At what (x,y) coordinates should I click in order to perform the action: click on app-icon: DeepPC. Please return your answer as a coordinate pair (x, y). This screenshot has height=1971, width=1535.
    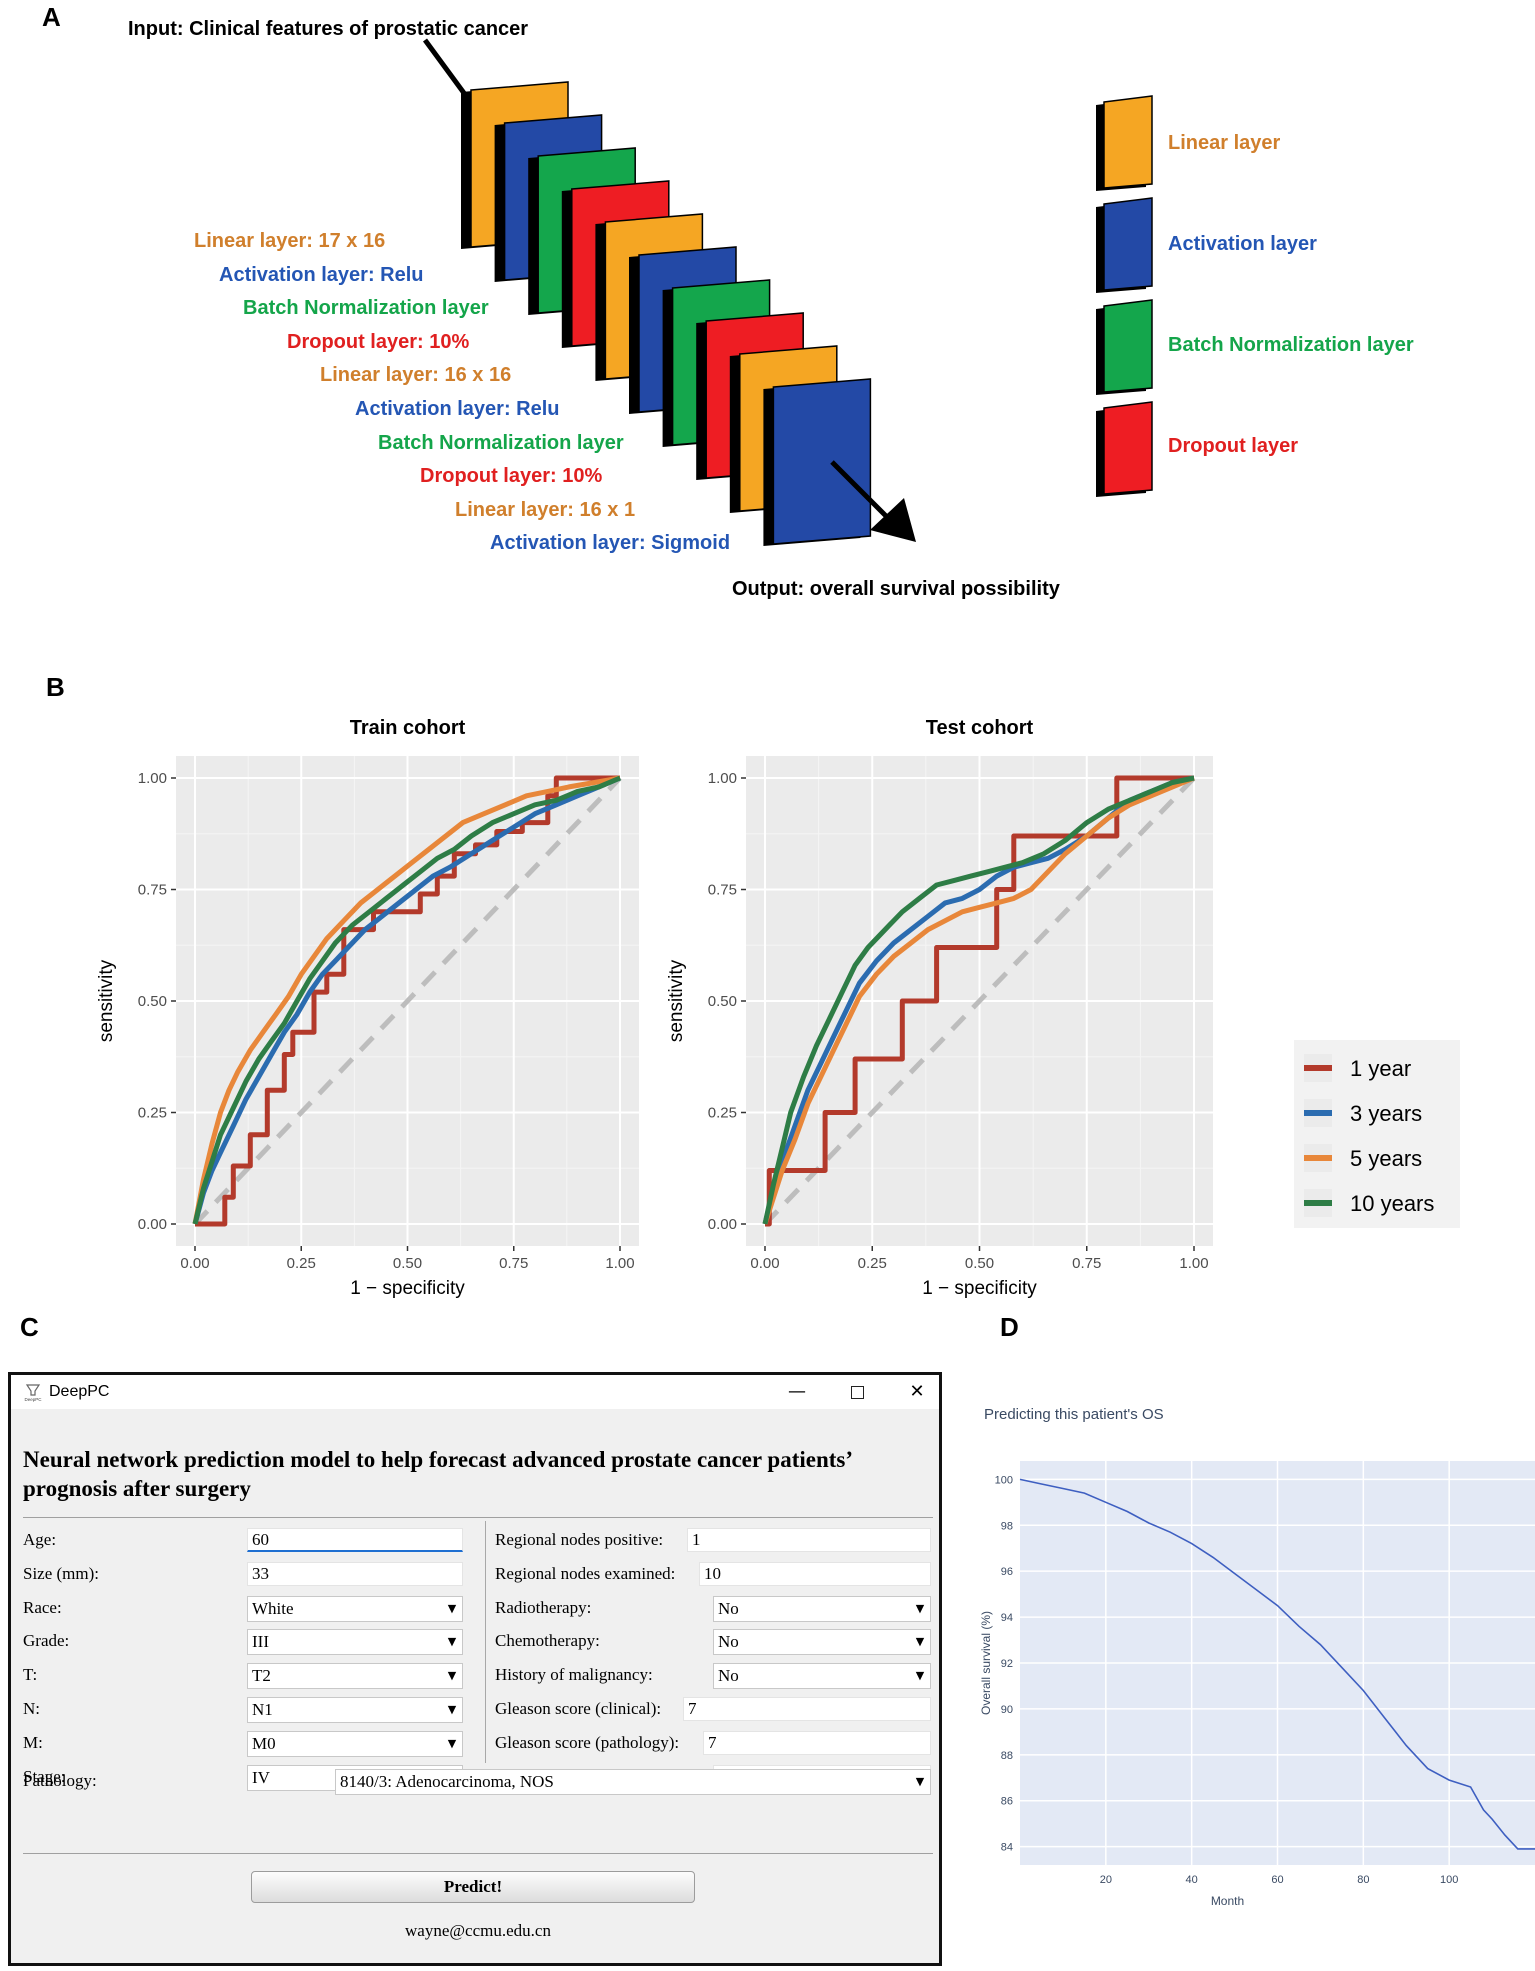
    Looking at the image, I should click on (33, 1393).